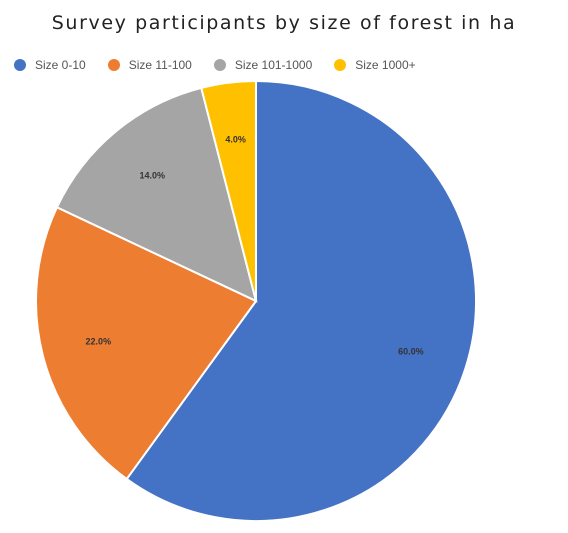 The width and height of the screenshot is (568, 533). I want to click on legend-label: Size 0-10, so click(60, 65).